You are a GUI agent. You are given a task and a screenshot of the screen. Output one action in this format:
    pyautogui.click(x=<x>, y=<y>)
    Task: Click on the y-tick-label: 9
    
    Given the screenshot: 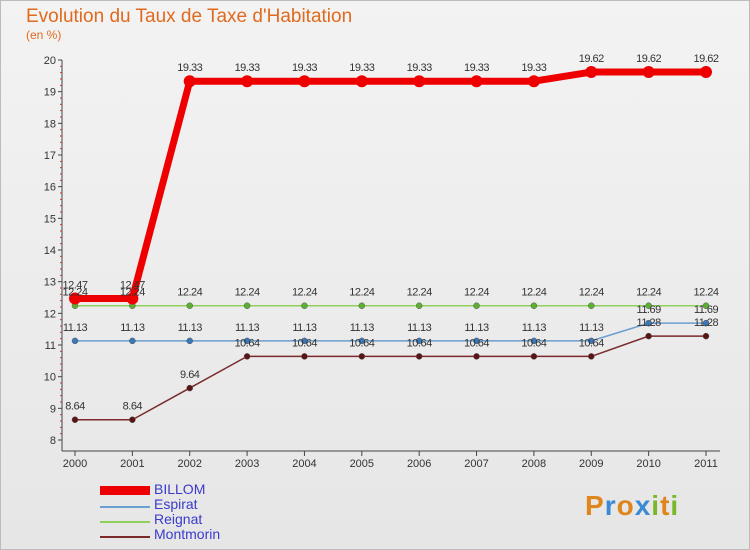 What is the action you would take?
    pyautogui.click(x=53, y=409)
    